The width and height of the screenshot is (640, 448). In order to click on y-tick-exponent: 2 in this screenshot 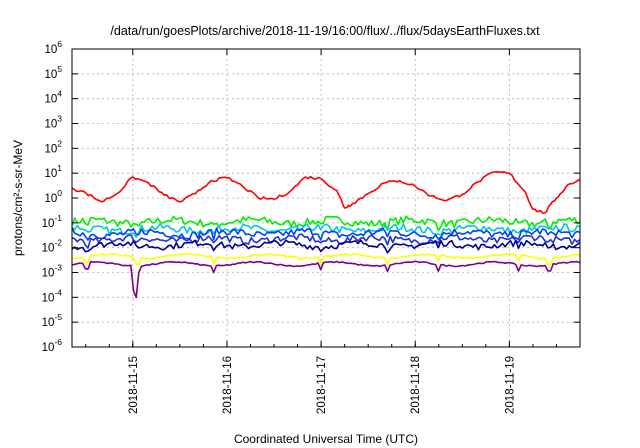, I will do `click(59, 143)`.